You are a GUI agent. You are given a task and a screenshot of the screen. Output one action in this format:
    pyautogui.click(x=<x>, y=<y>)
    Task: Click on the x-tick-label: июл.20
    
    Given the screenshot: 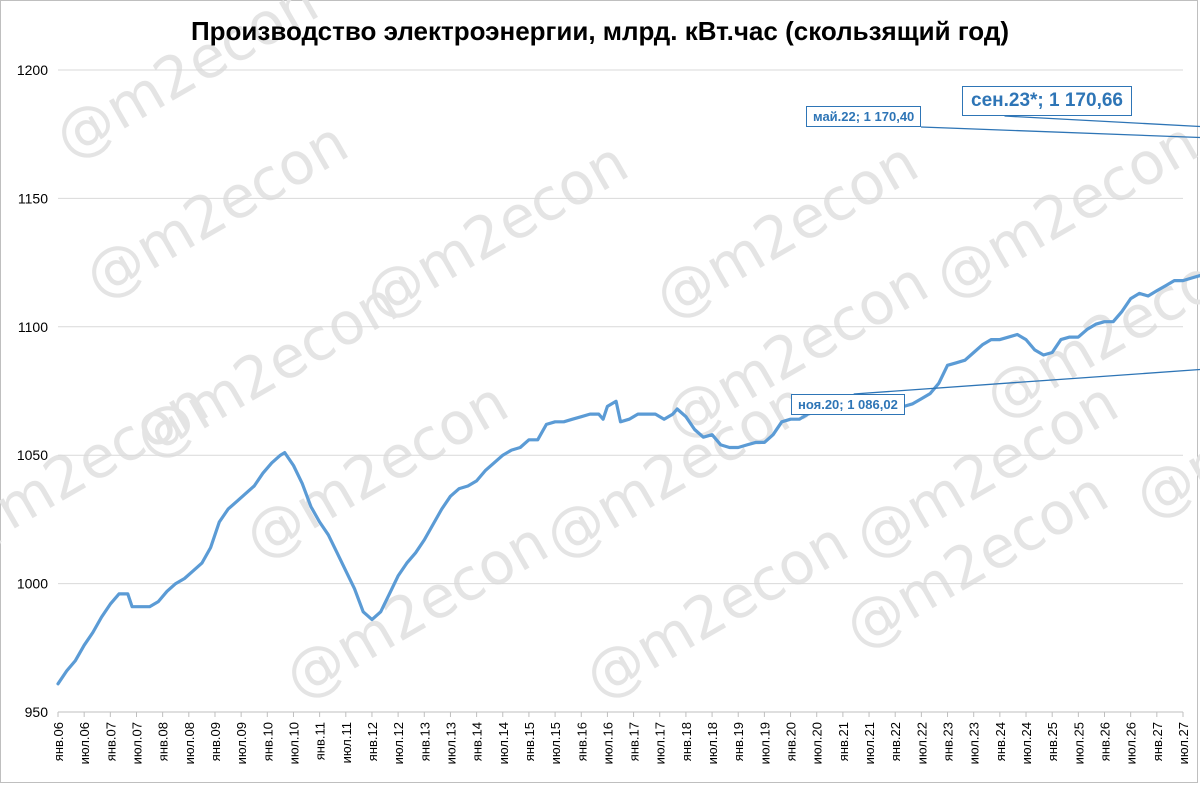 What is the action you would take?
    pyautogui.click(x=817, y=743)
    